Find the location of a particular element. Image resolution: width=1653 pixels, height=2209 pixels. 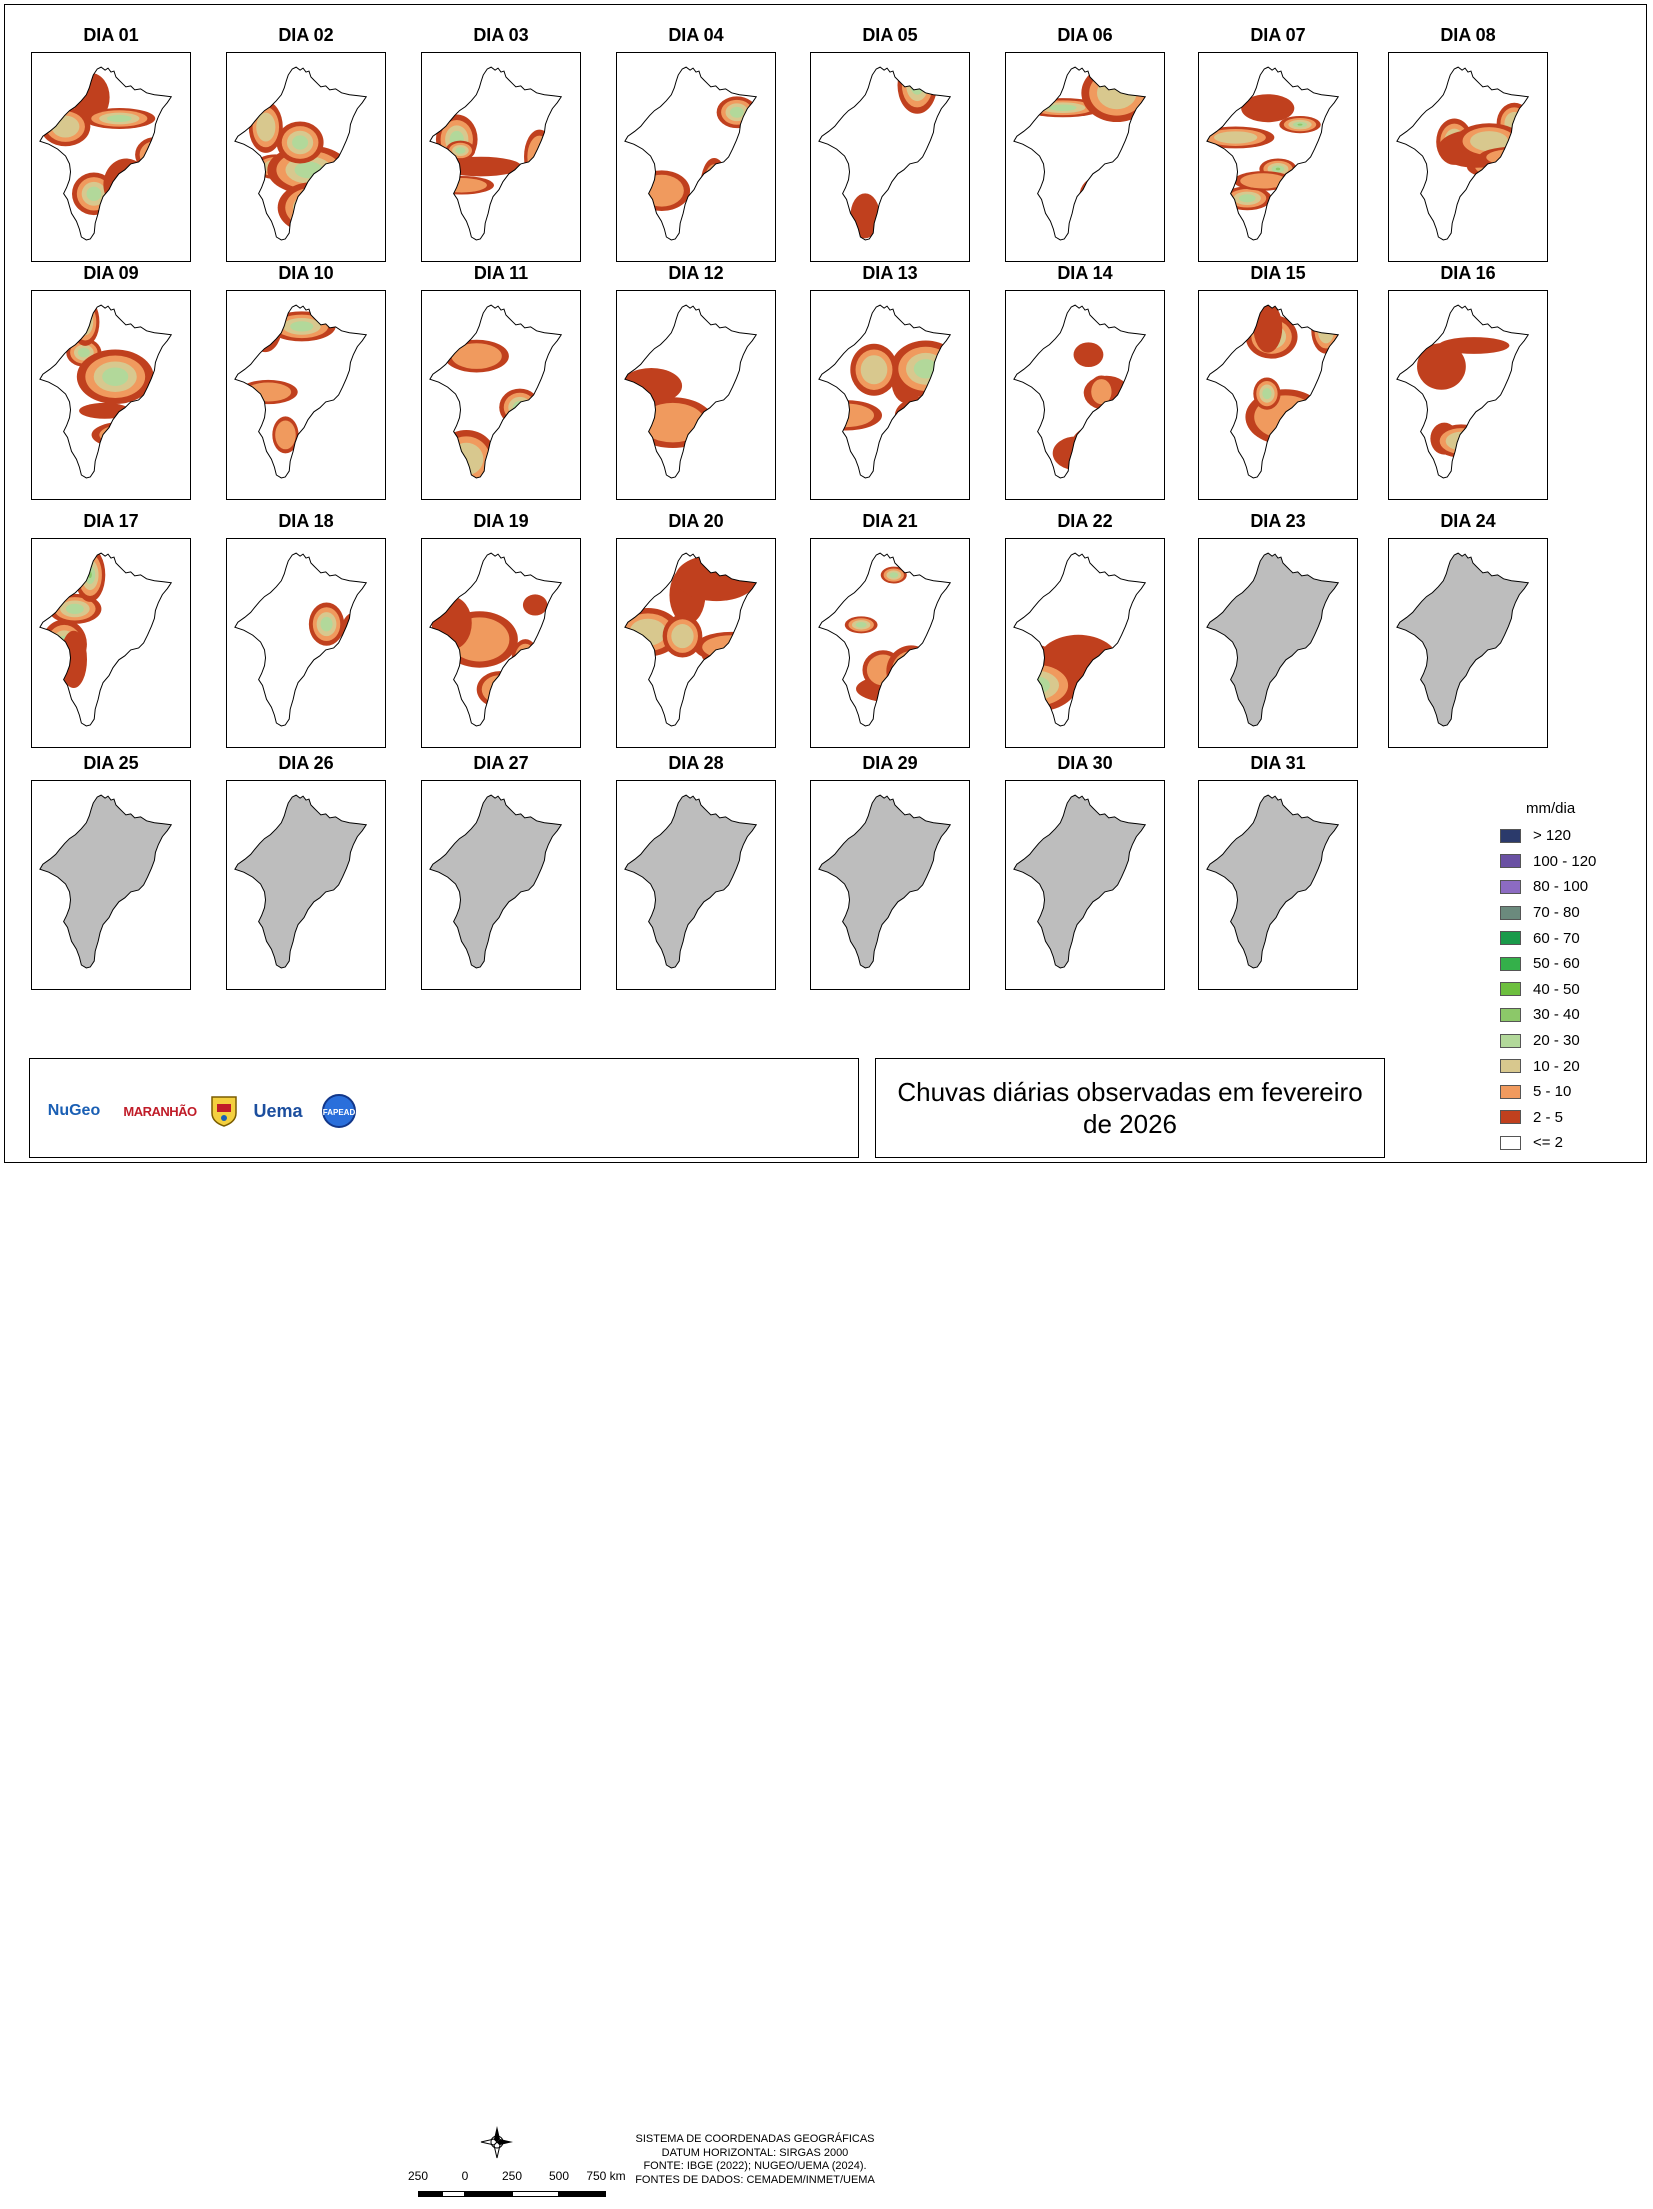

panel-day-label: DIA 21 is located at coordinates (890, 521).